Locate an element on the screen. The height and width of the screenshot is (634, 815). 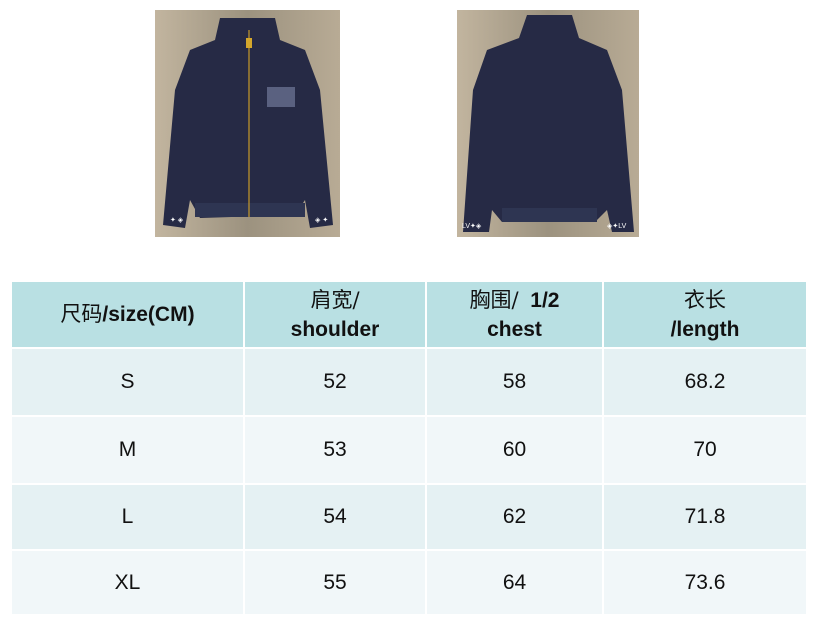
header-chest-half: 1/2 is located at coordinates (545, 300).